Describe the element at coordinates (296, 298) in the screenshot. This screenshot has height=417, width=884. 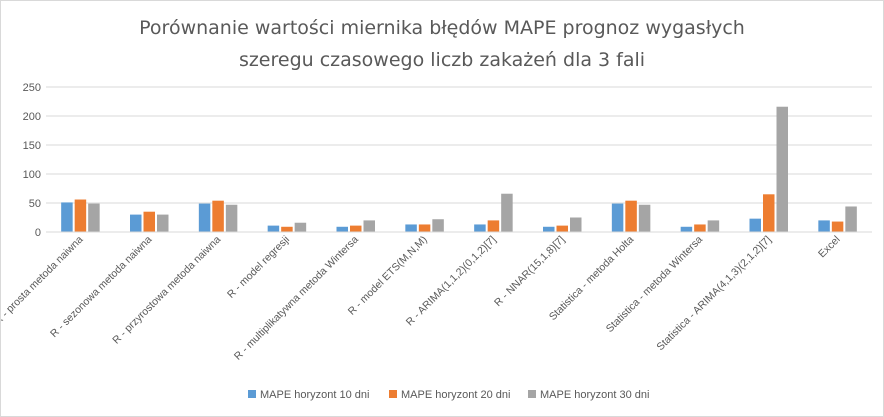
I see `x-category-label: R - multiplikatywna metoda Wintersa` at that location.